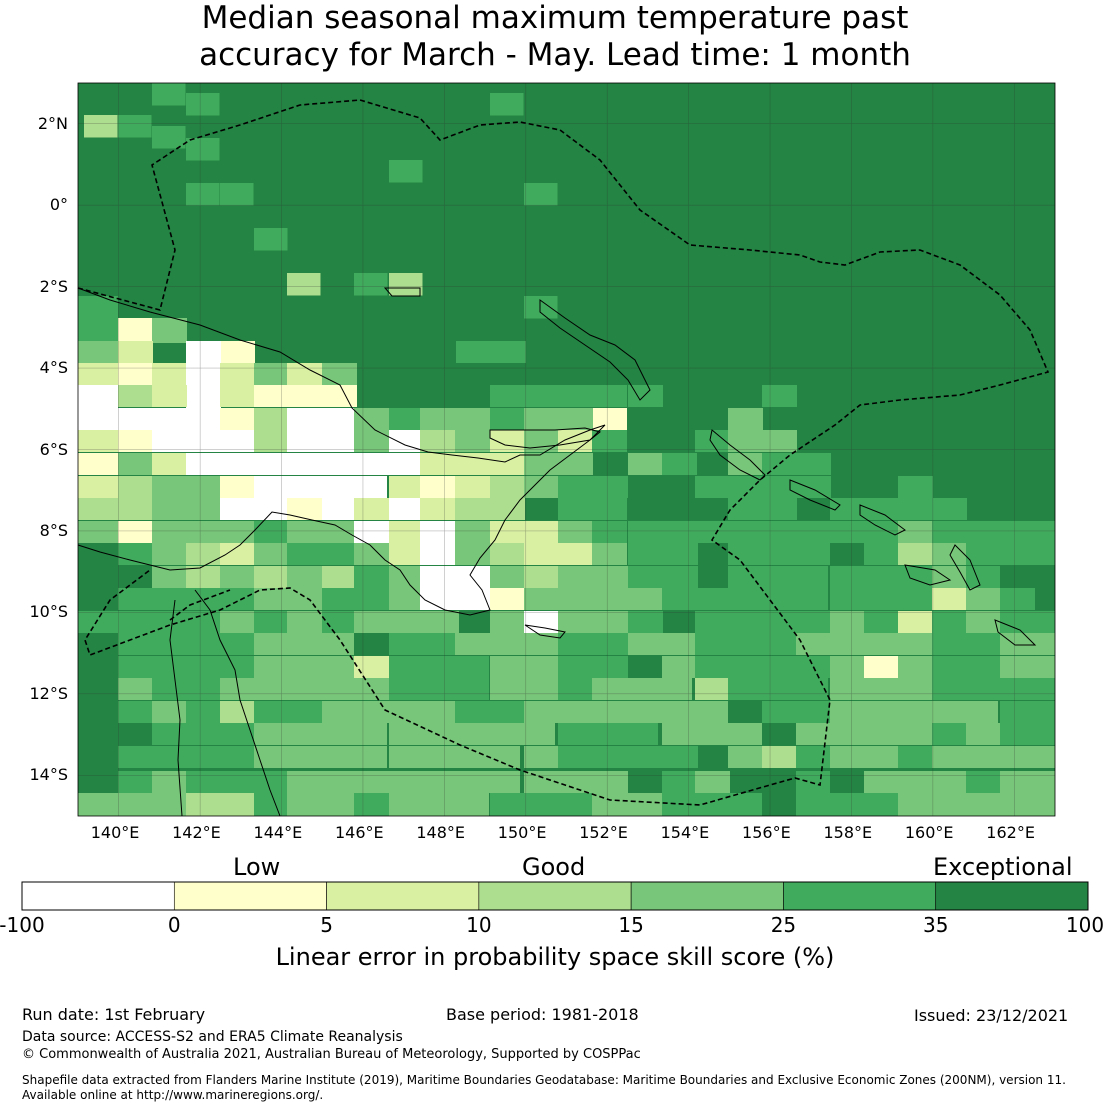 The width and height of the screenshot is (1110, 1110). What do you see at coordinates (965, 567) in the screenshot?
I see `solomon-malaita` at bounding box center [965, 567].